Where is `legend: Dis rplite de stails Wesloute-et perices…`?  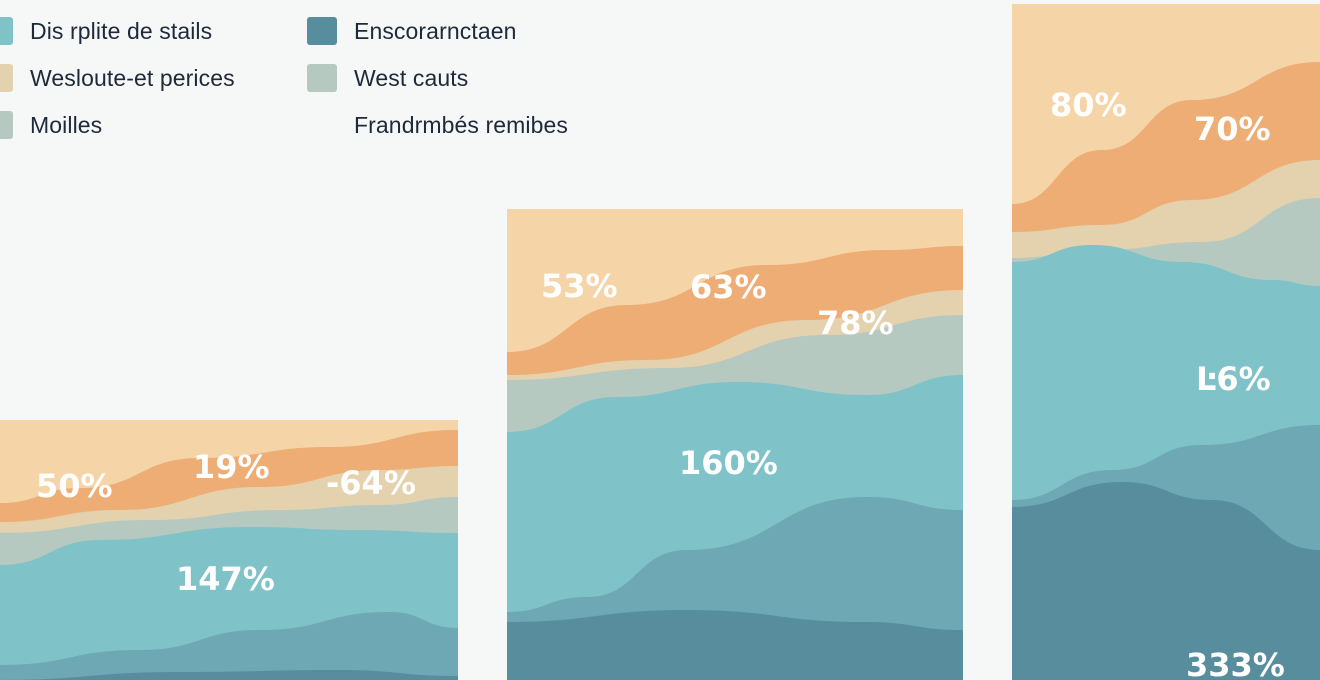
legend: Dis rplite de stails Wesloute-et perices… is located at coordinates (320, 80).